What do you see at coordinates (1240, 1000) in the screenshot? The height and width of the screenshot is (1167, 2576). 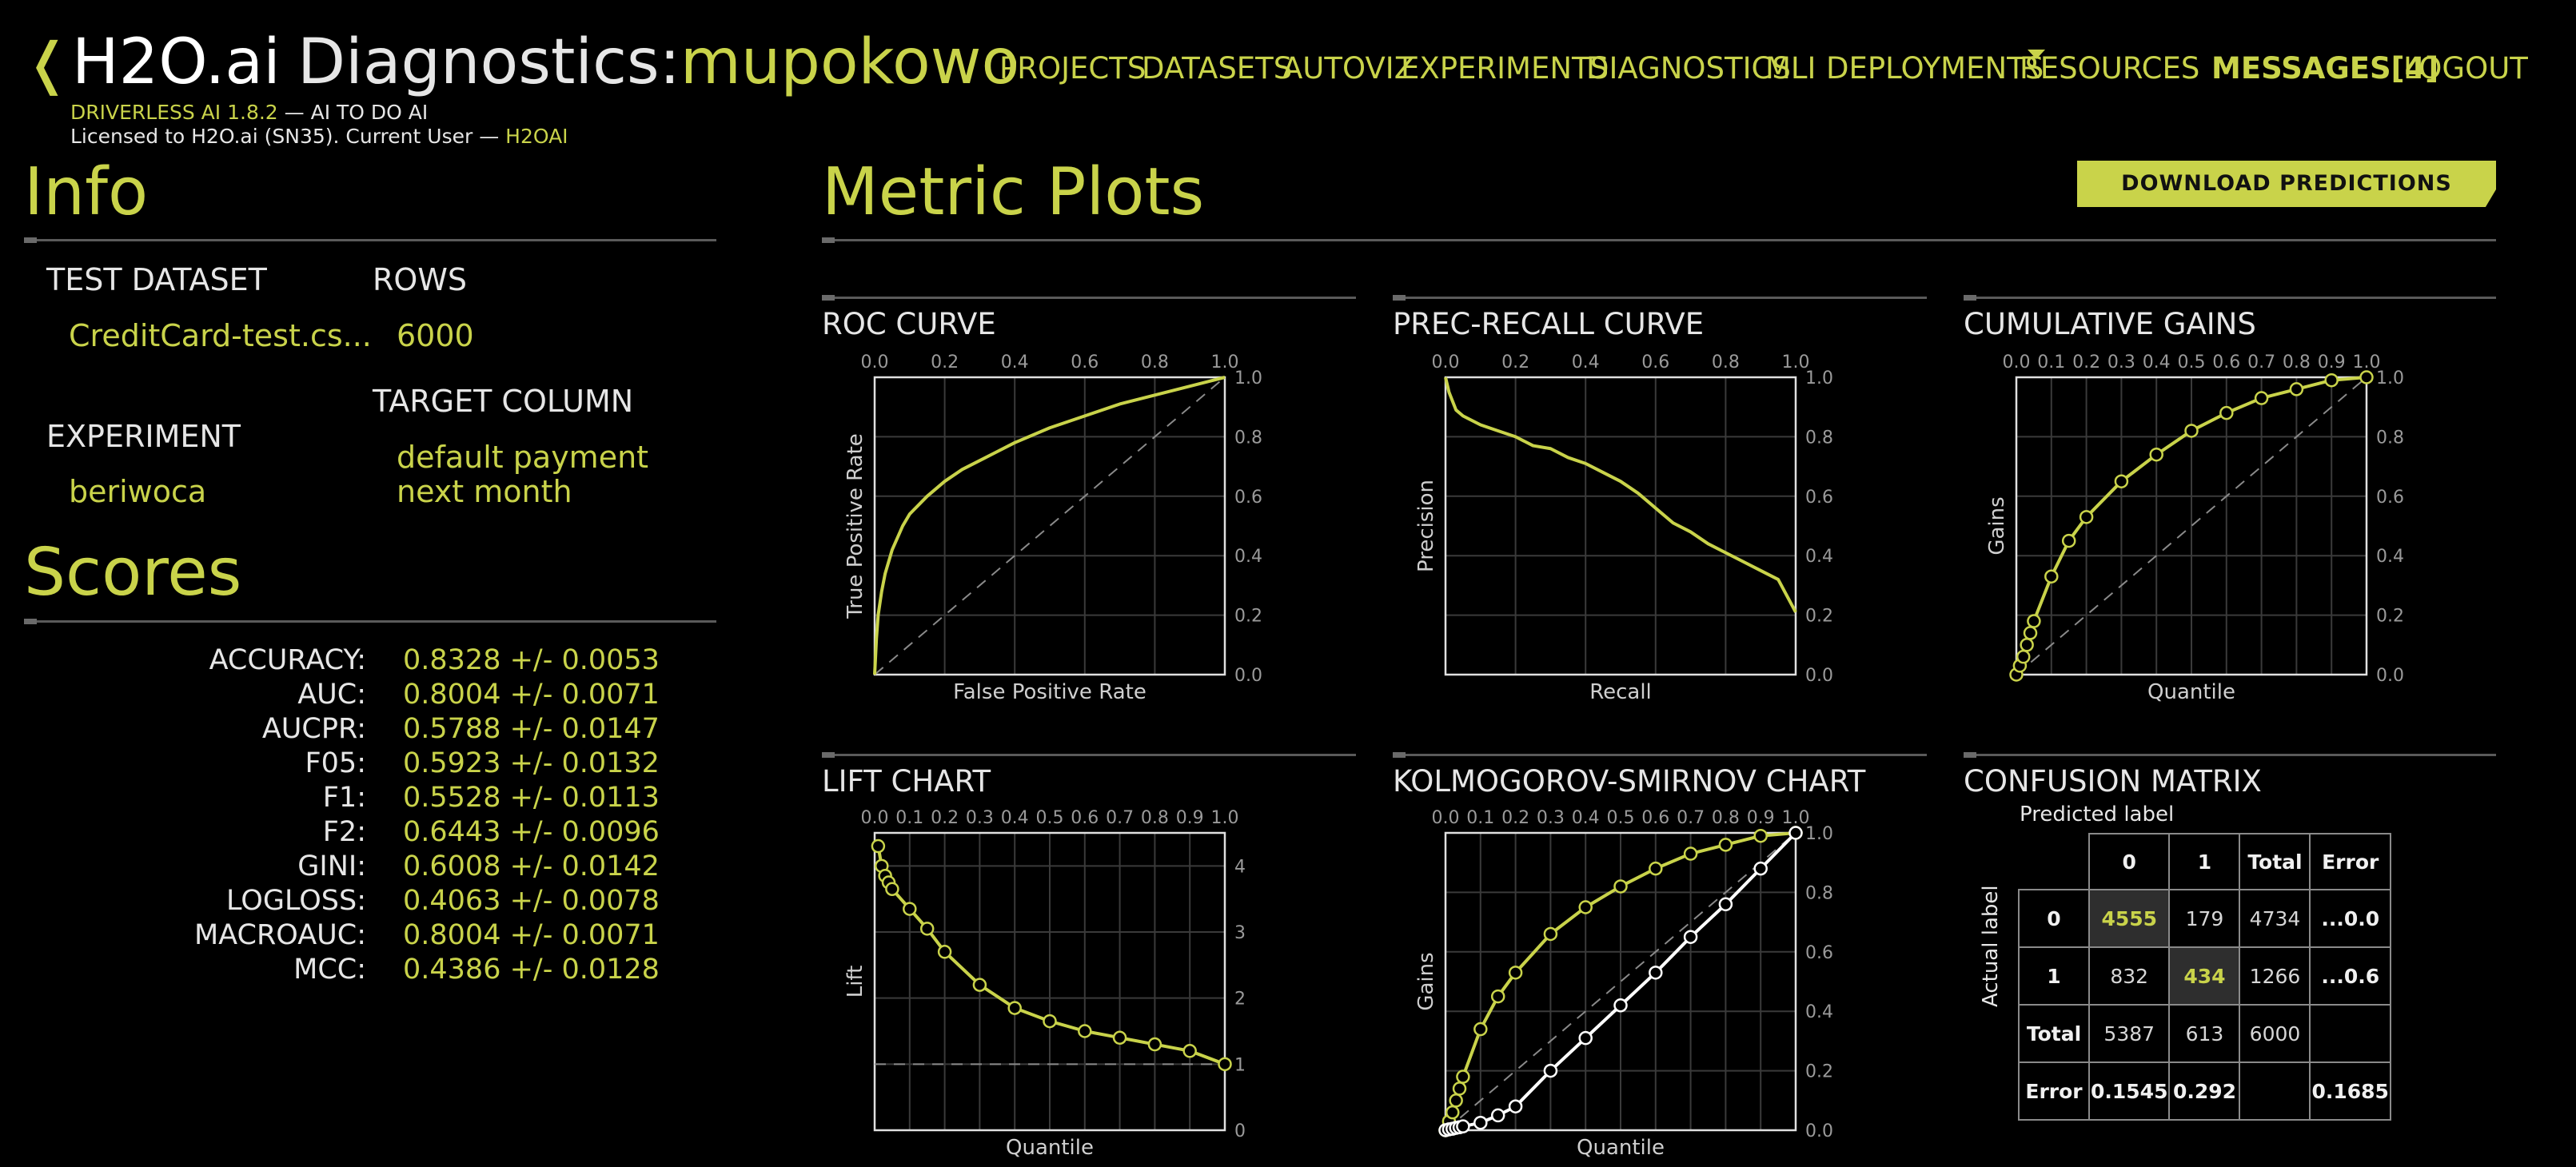 I see `y-tick-label: 2` at bounding box center [1240, 1000].